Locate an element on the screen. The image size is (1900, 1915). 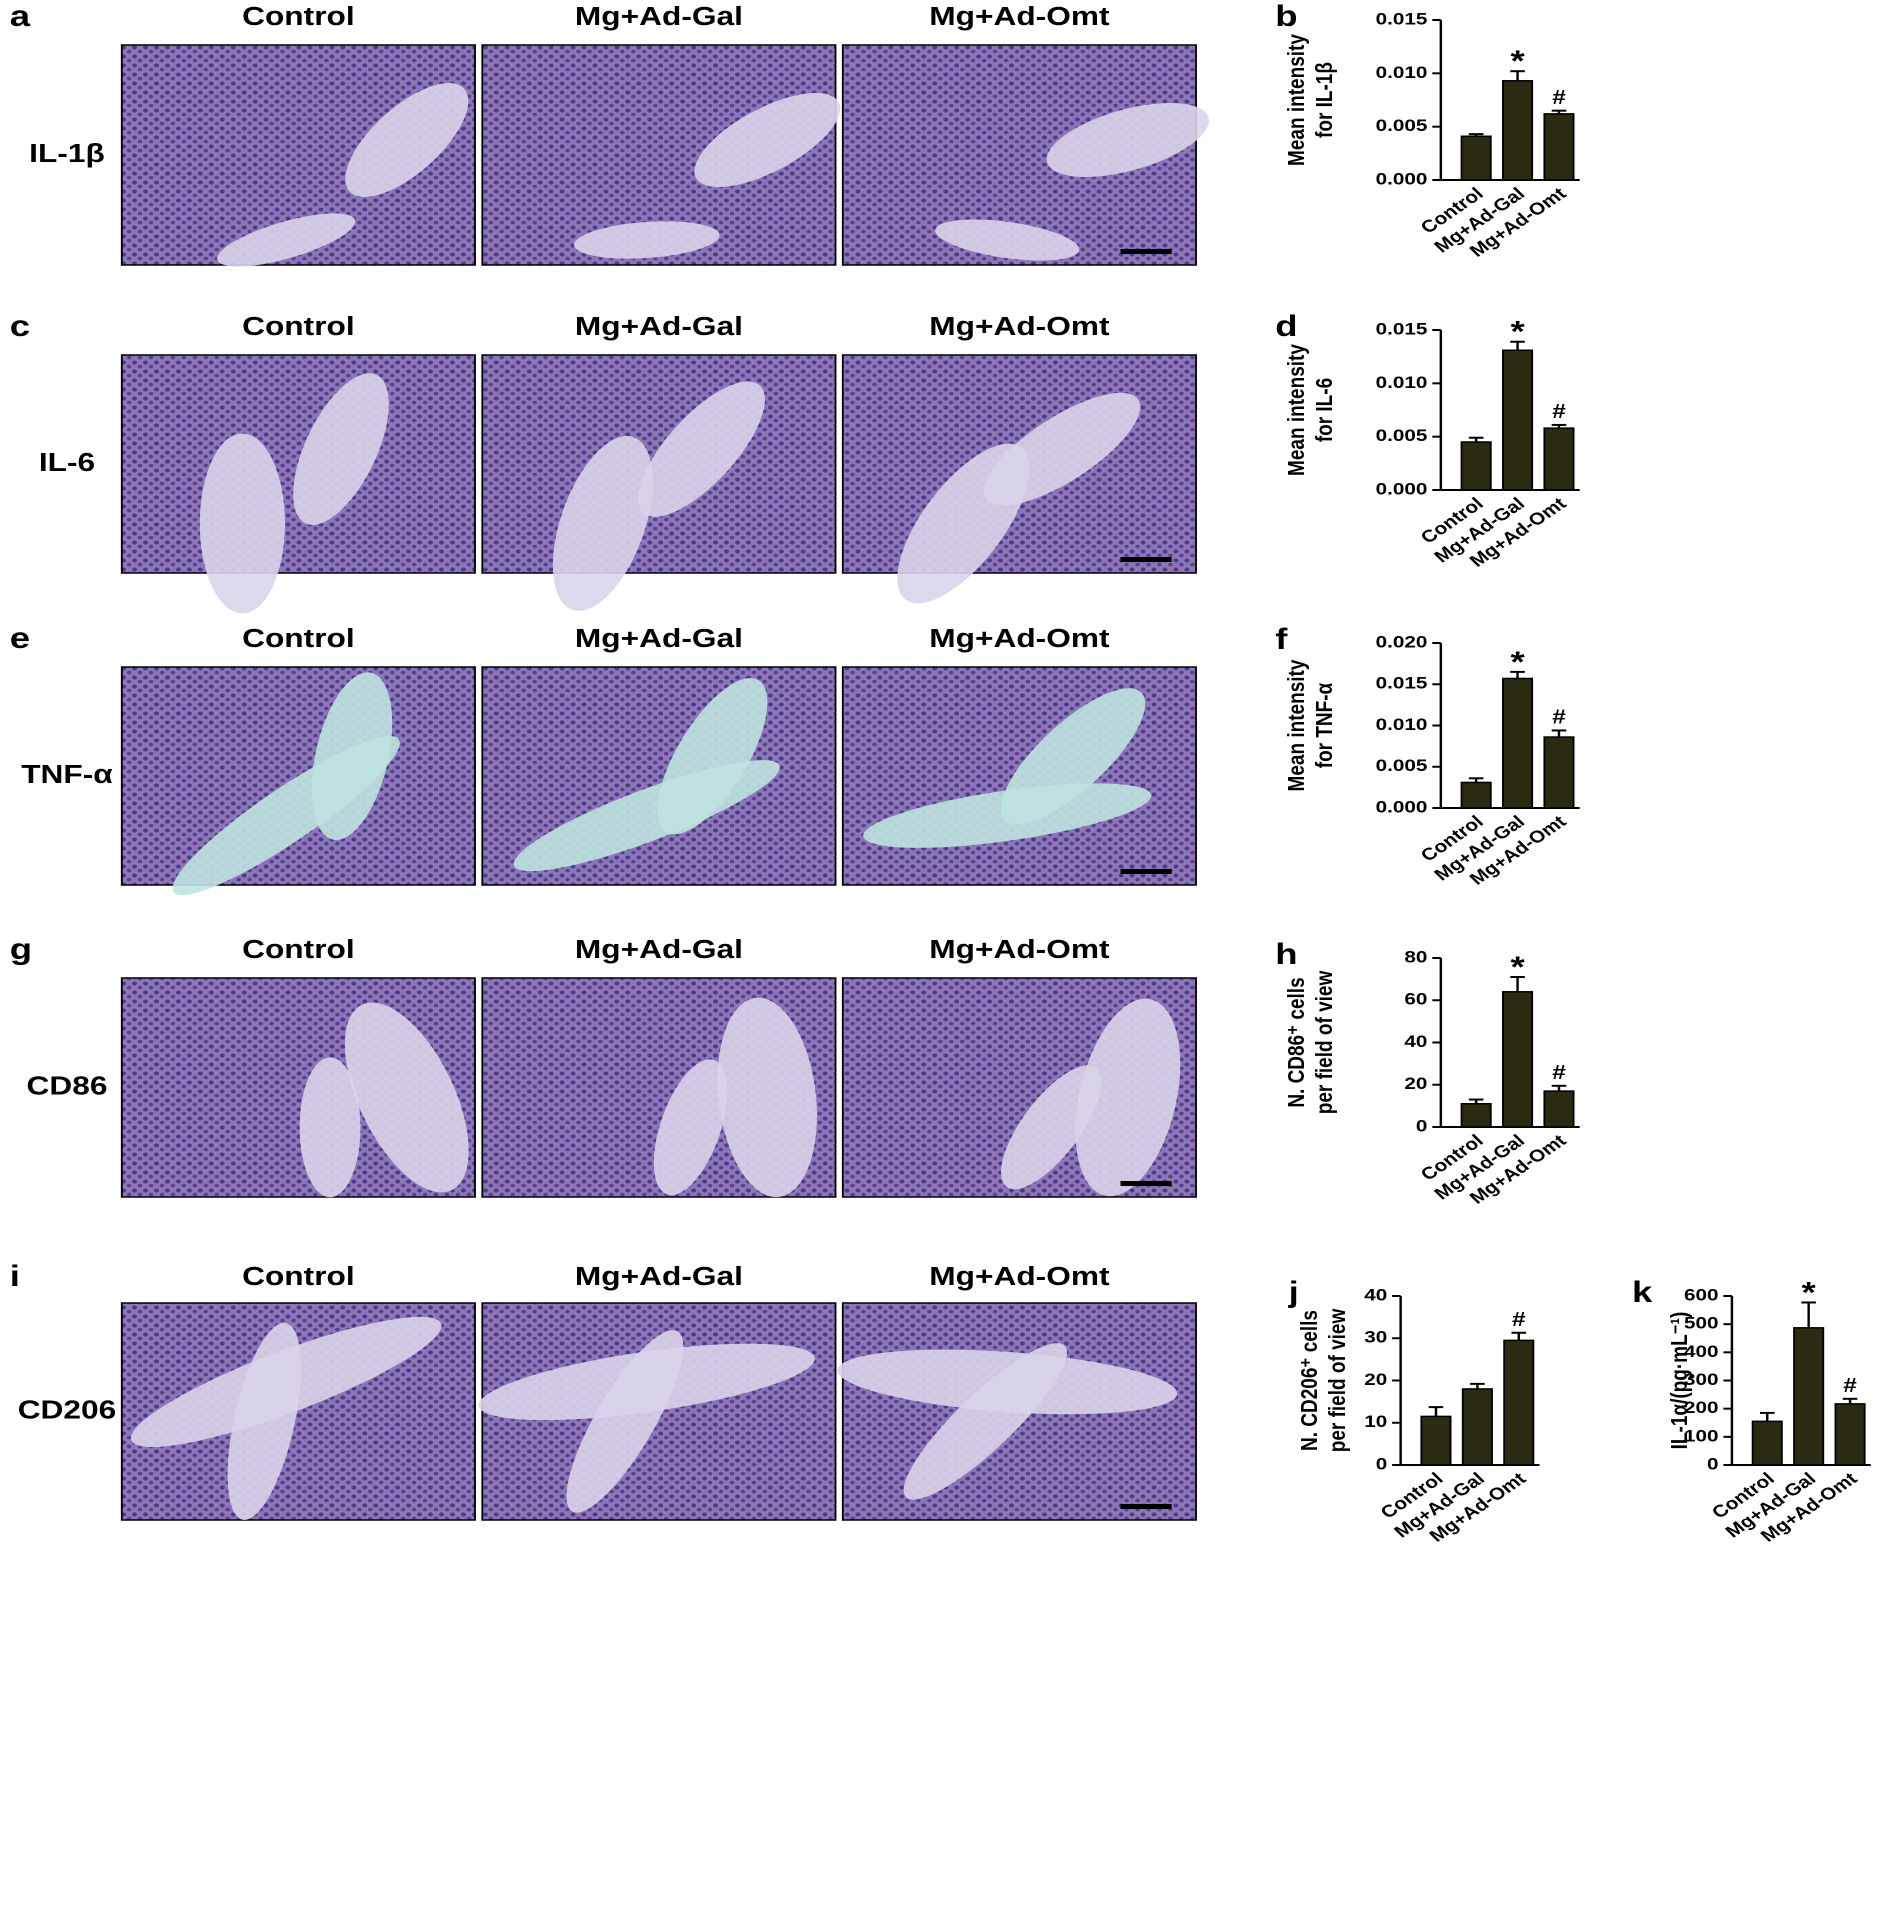
y-tick-label: 30 is located at coordinates (1375, 1337).